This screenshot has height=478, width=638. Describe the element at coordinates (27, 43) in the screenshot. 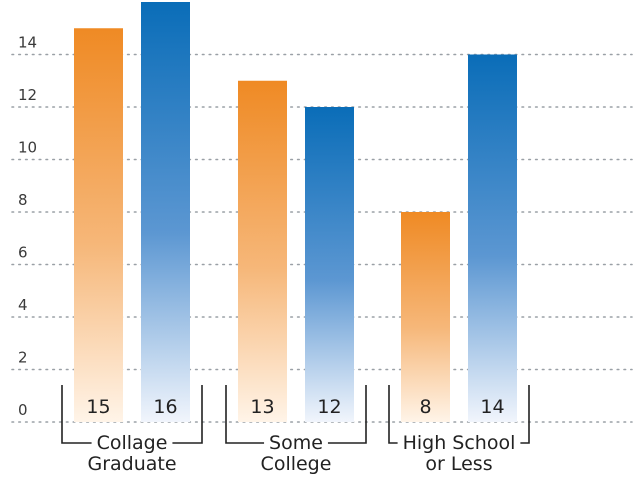

I see `y-tick-label: 14` at that location.